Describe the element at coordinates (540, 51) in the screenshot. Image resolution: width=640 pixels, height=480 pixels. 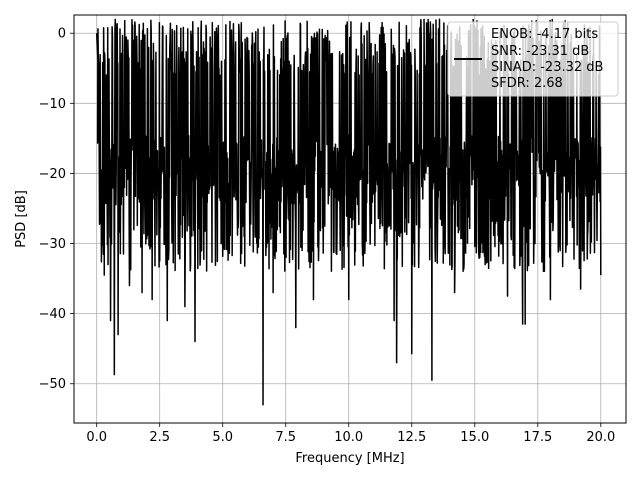
I see `legend-entry-snr: SNR: -23.31 dB` at that location.